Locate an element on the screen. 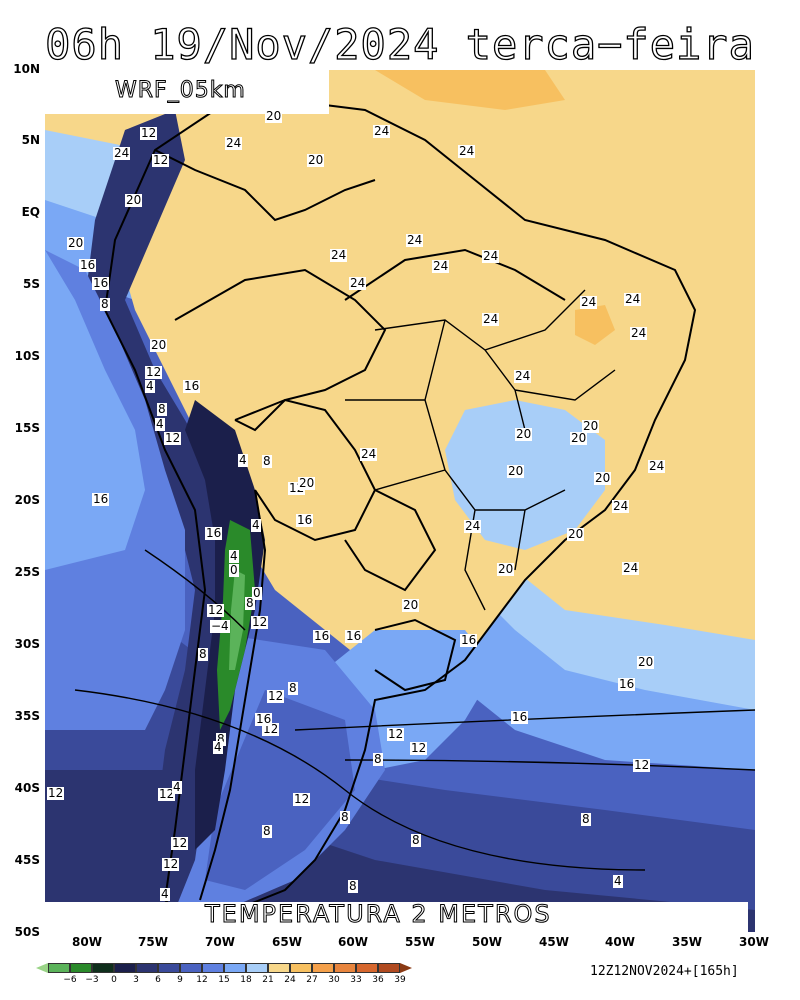 Image resolution: width=800 pixels, height=1000 pixels. colorbar-label: 39 is located at coordinates (400, 980).